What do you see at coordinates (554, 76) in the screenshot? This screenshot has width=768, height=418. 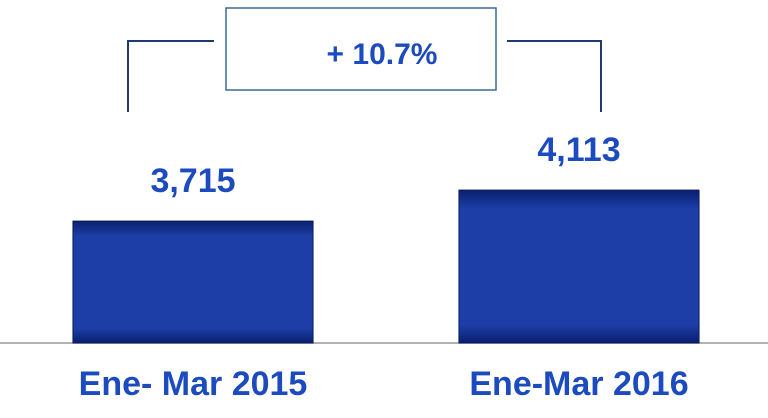 I see `bracket-right` at bounding box center [554, 76].